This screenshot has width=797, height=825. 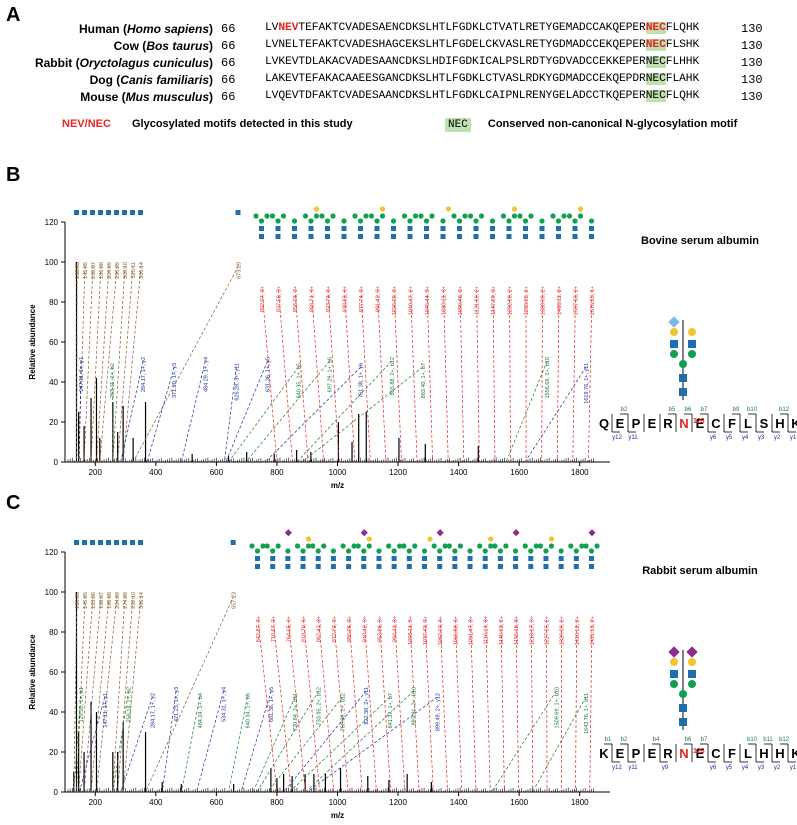 What do you see at coordinates (153, 710) in the screenshot?
I see `fragment-label: 284.17, 1+, y2` at bounding box center [153, 710].